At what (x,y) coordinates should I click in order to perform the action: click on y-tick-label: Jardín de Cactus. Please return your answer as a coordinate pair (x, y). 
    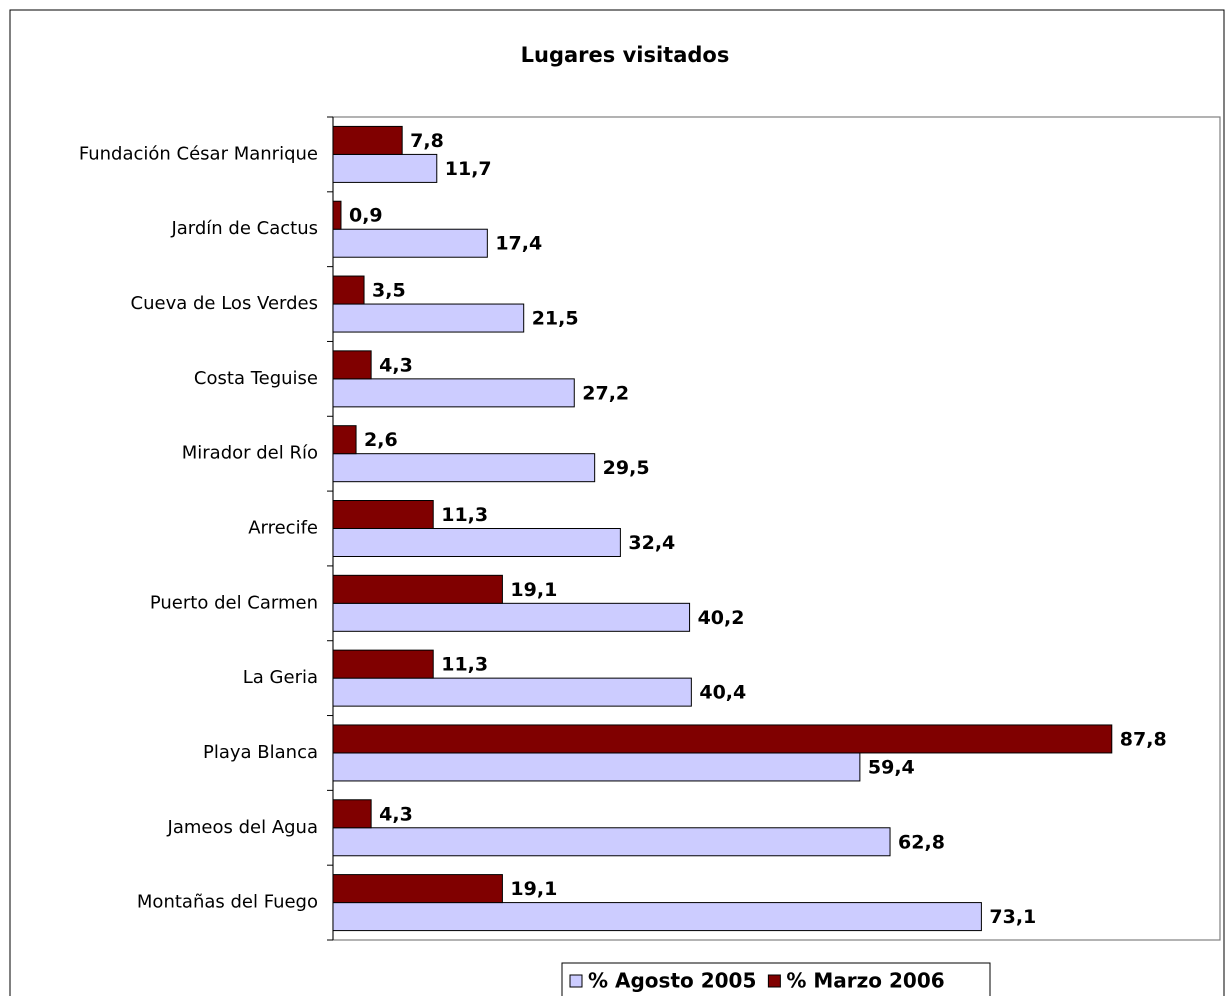
    Looking at the image, I should click on (244, 228).